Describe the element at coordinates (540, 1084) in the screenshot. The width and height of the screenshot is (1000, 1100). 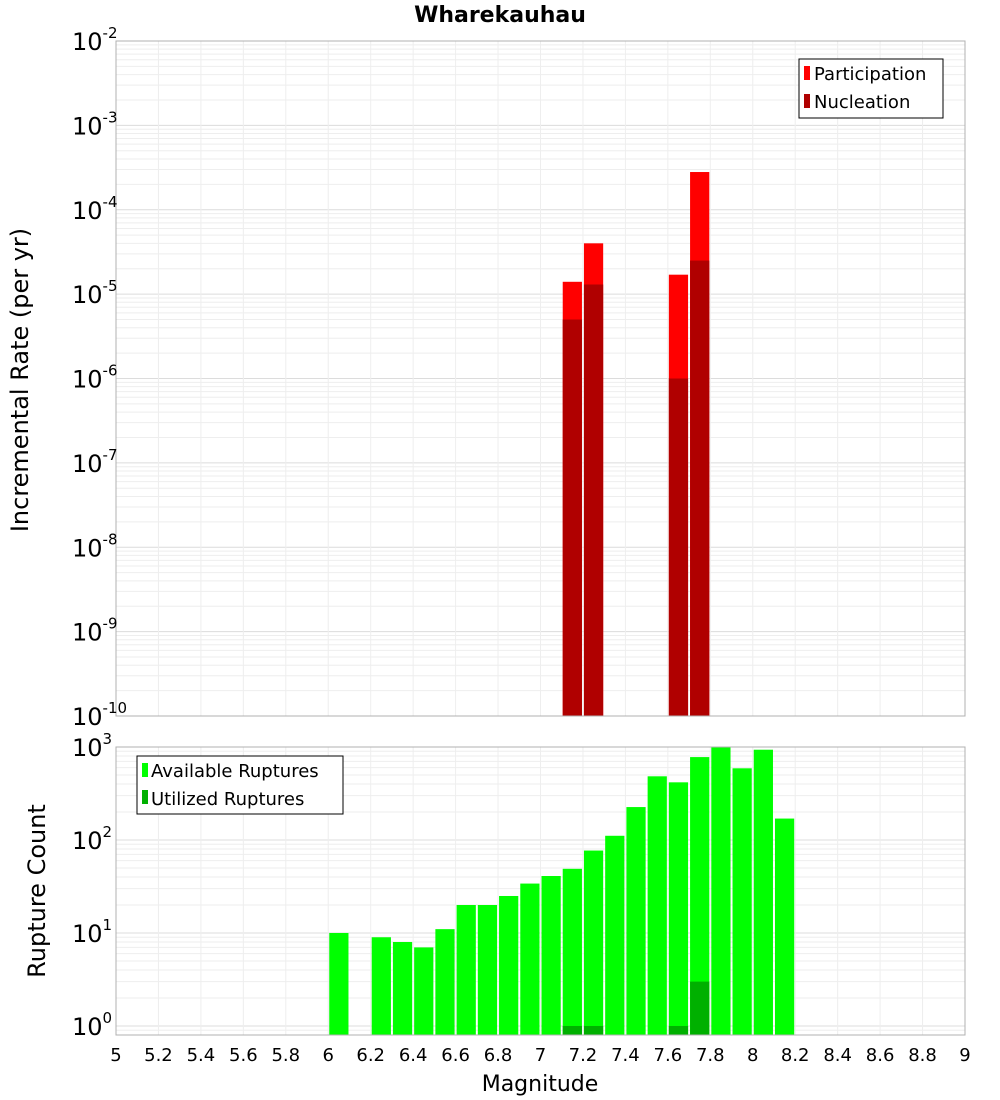
I see `x-axis-label: Magnitude` at that location.